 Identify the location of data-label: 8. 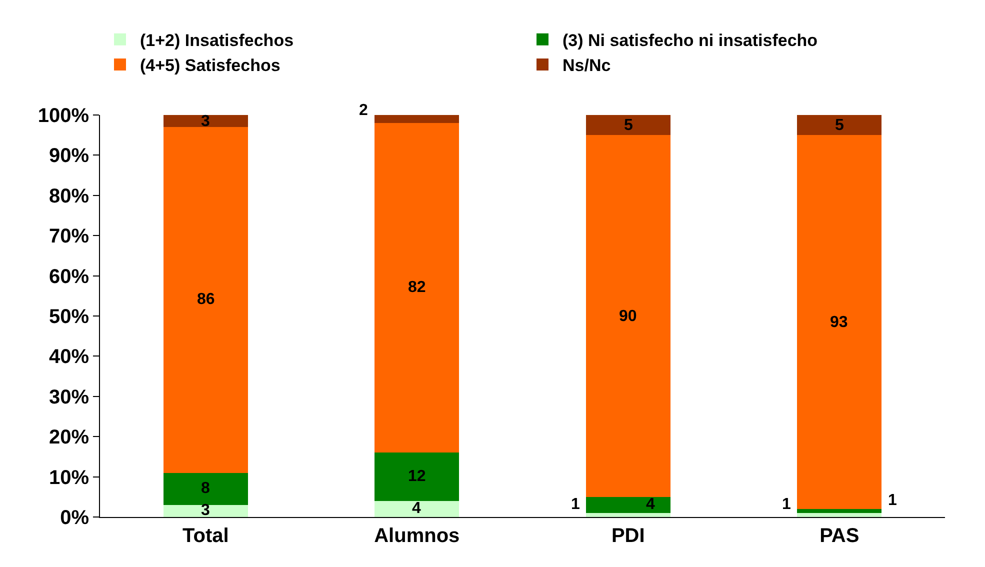
(205, 488).